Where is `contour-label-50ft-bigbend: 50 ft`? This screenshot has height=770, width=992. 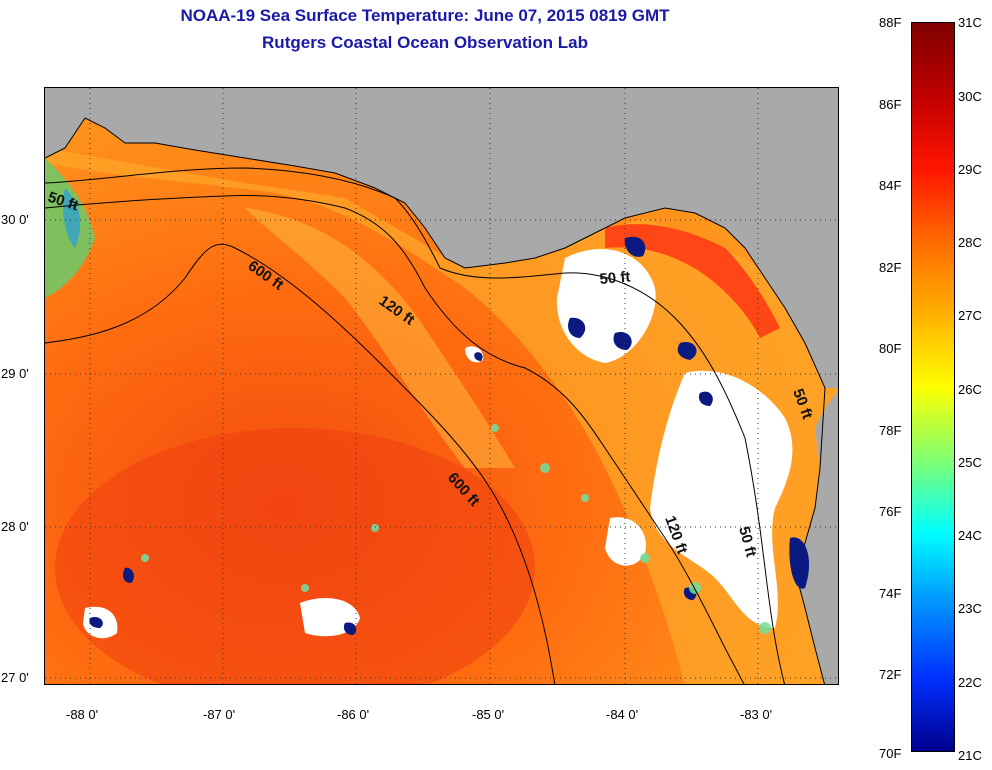
contour-label-50ft-bigbend: 50 ft is located at coordinates (615, 278).